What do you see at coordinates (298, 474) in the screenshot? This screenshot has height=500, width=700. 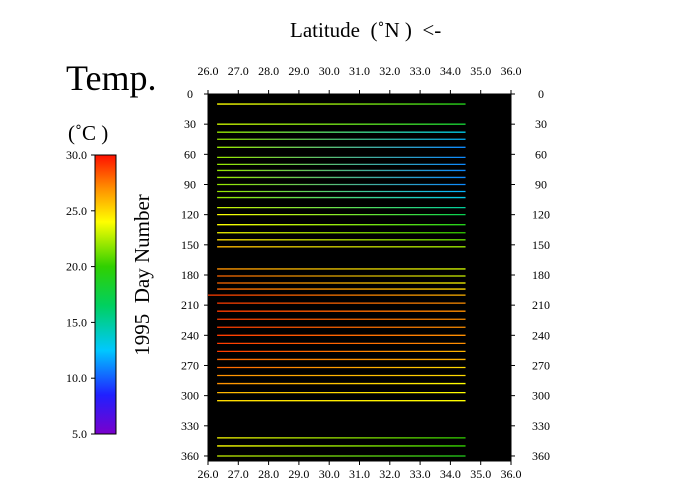 I see `x-tick-label-bottom: 29.0` at bounding box center [298, 474].